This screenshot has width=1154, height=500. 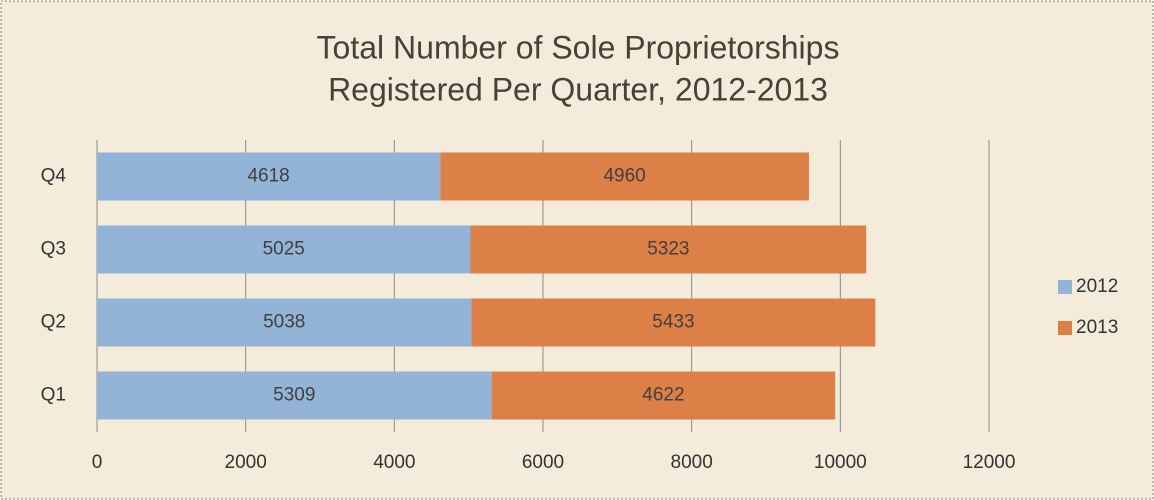 I want to click on x-tick-label: 12000, so click(x=989, y=462).